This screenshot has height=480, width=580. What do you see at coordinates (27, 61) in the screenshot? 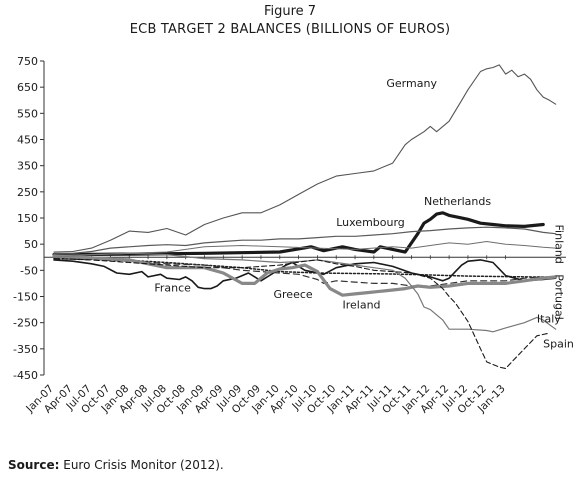
I see `y-tick-label: 750` at bounding box center [27, 61].